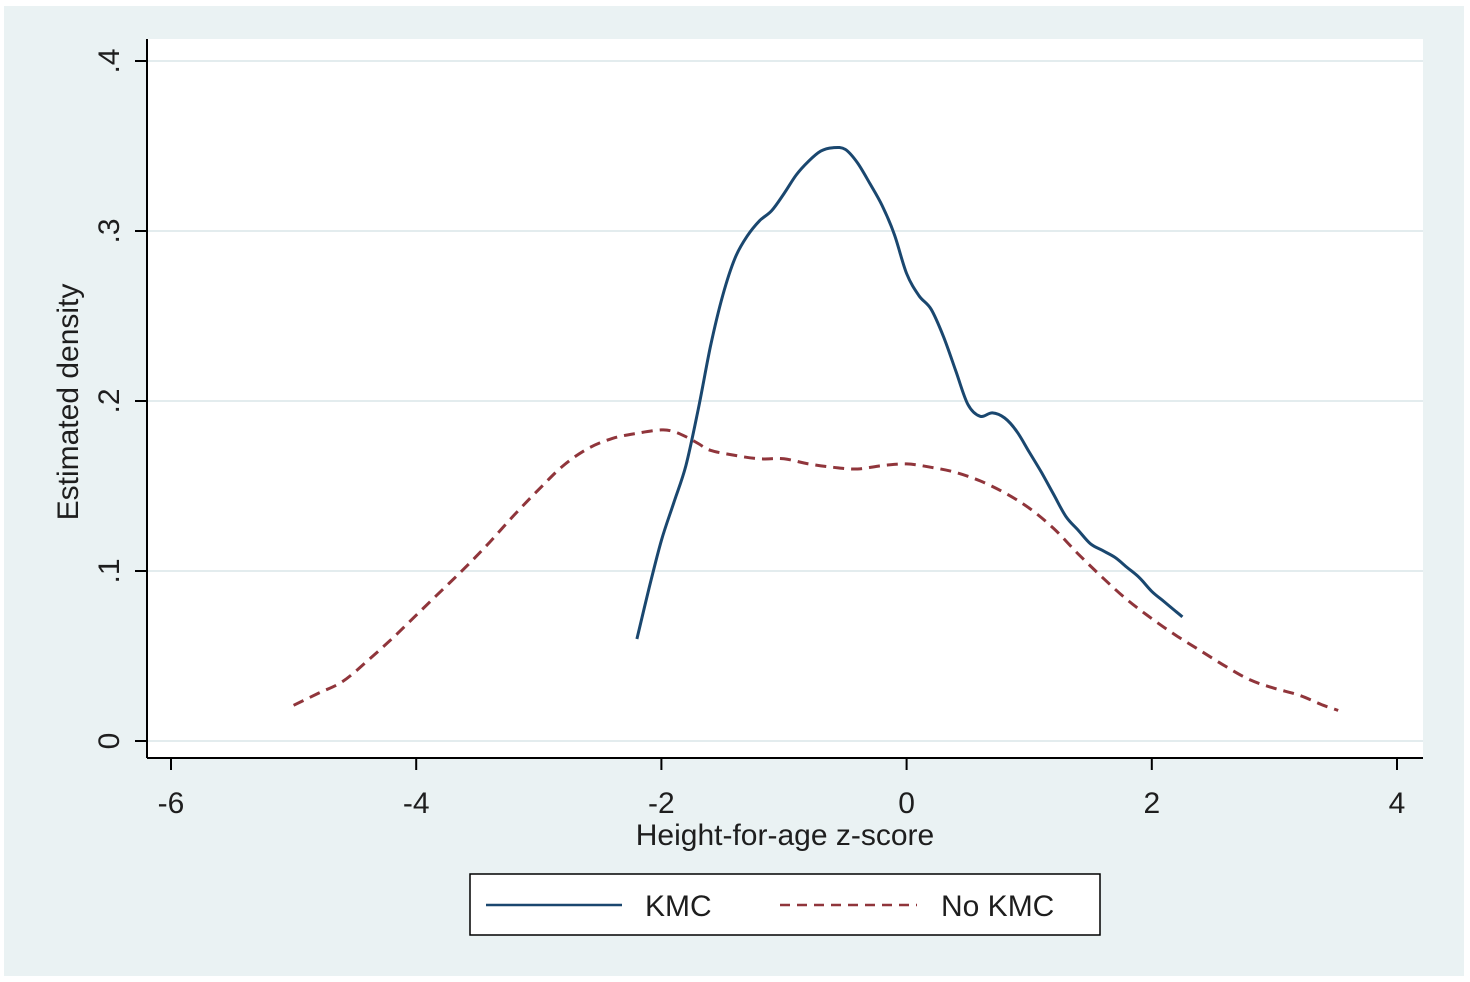  Describe the element at coordinates (1397, 803) in the screenshot. I see `x-tick-label: 4` at that location.